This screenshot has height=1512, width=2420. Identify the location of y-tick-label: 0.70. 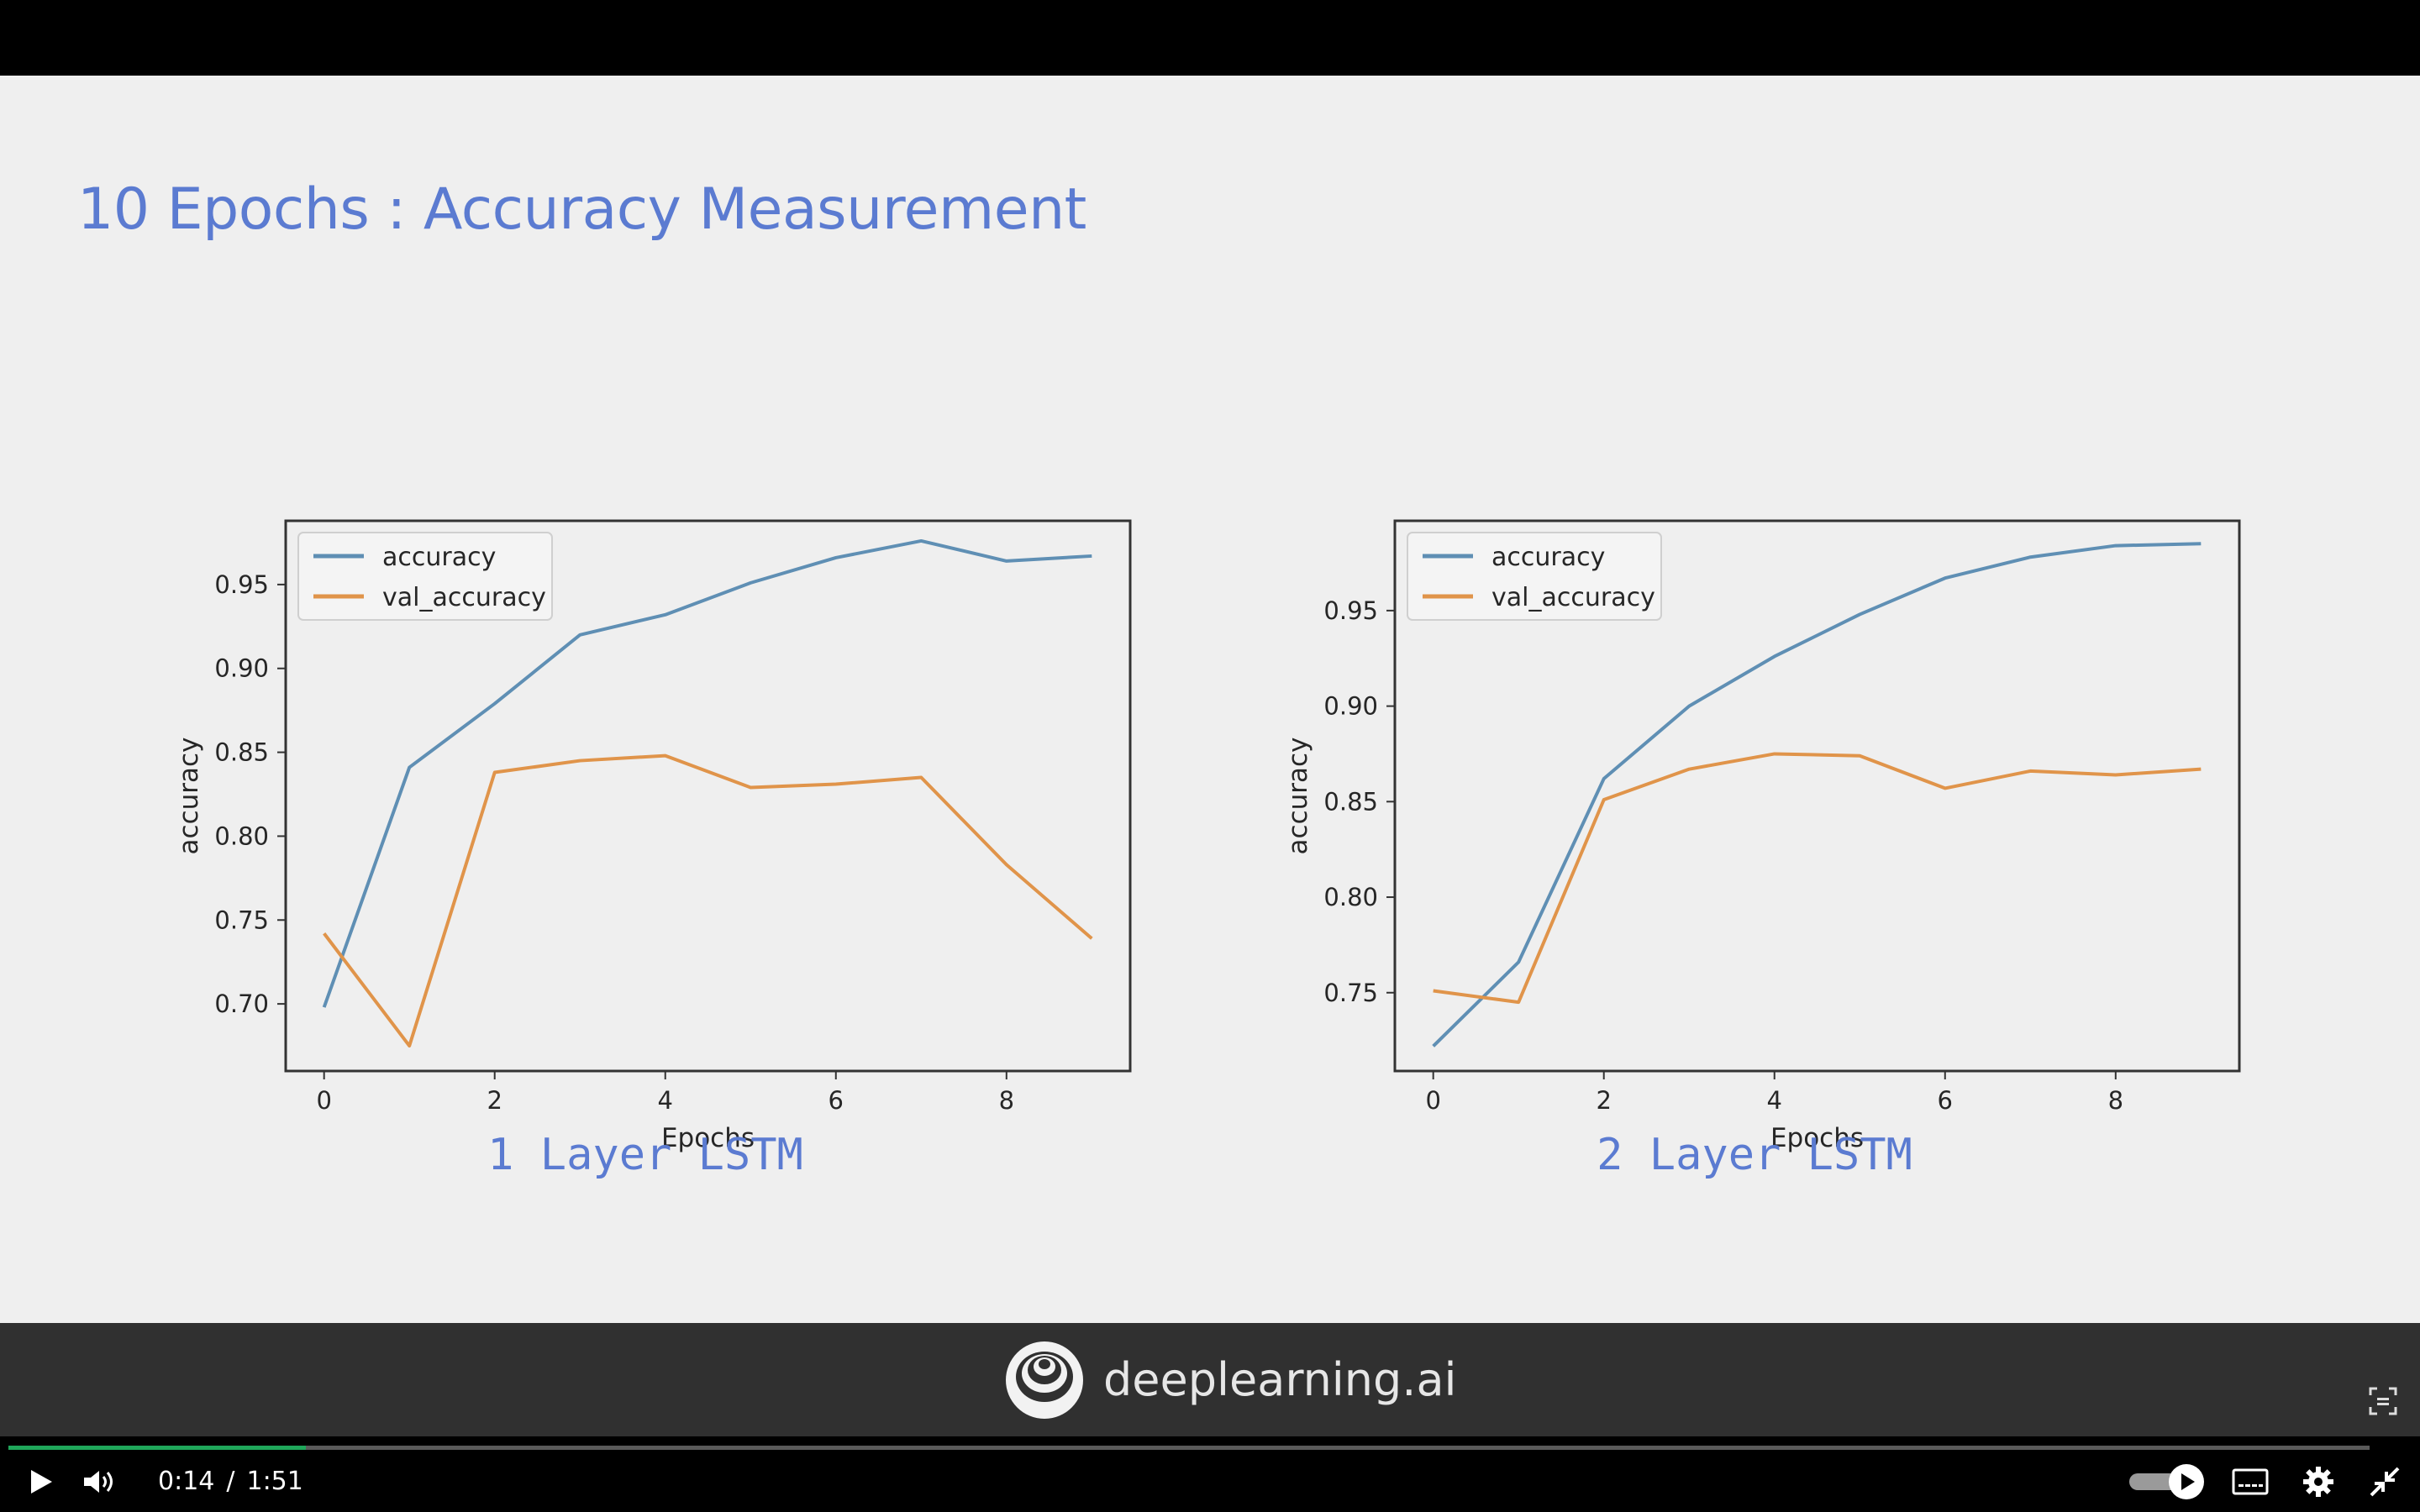
(241, 1004).